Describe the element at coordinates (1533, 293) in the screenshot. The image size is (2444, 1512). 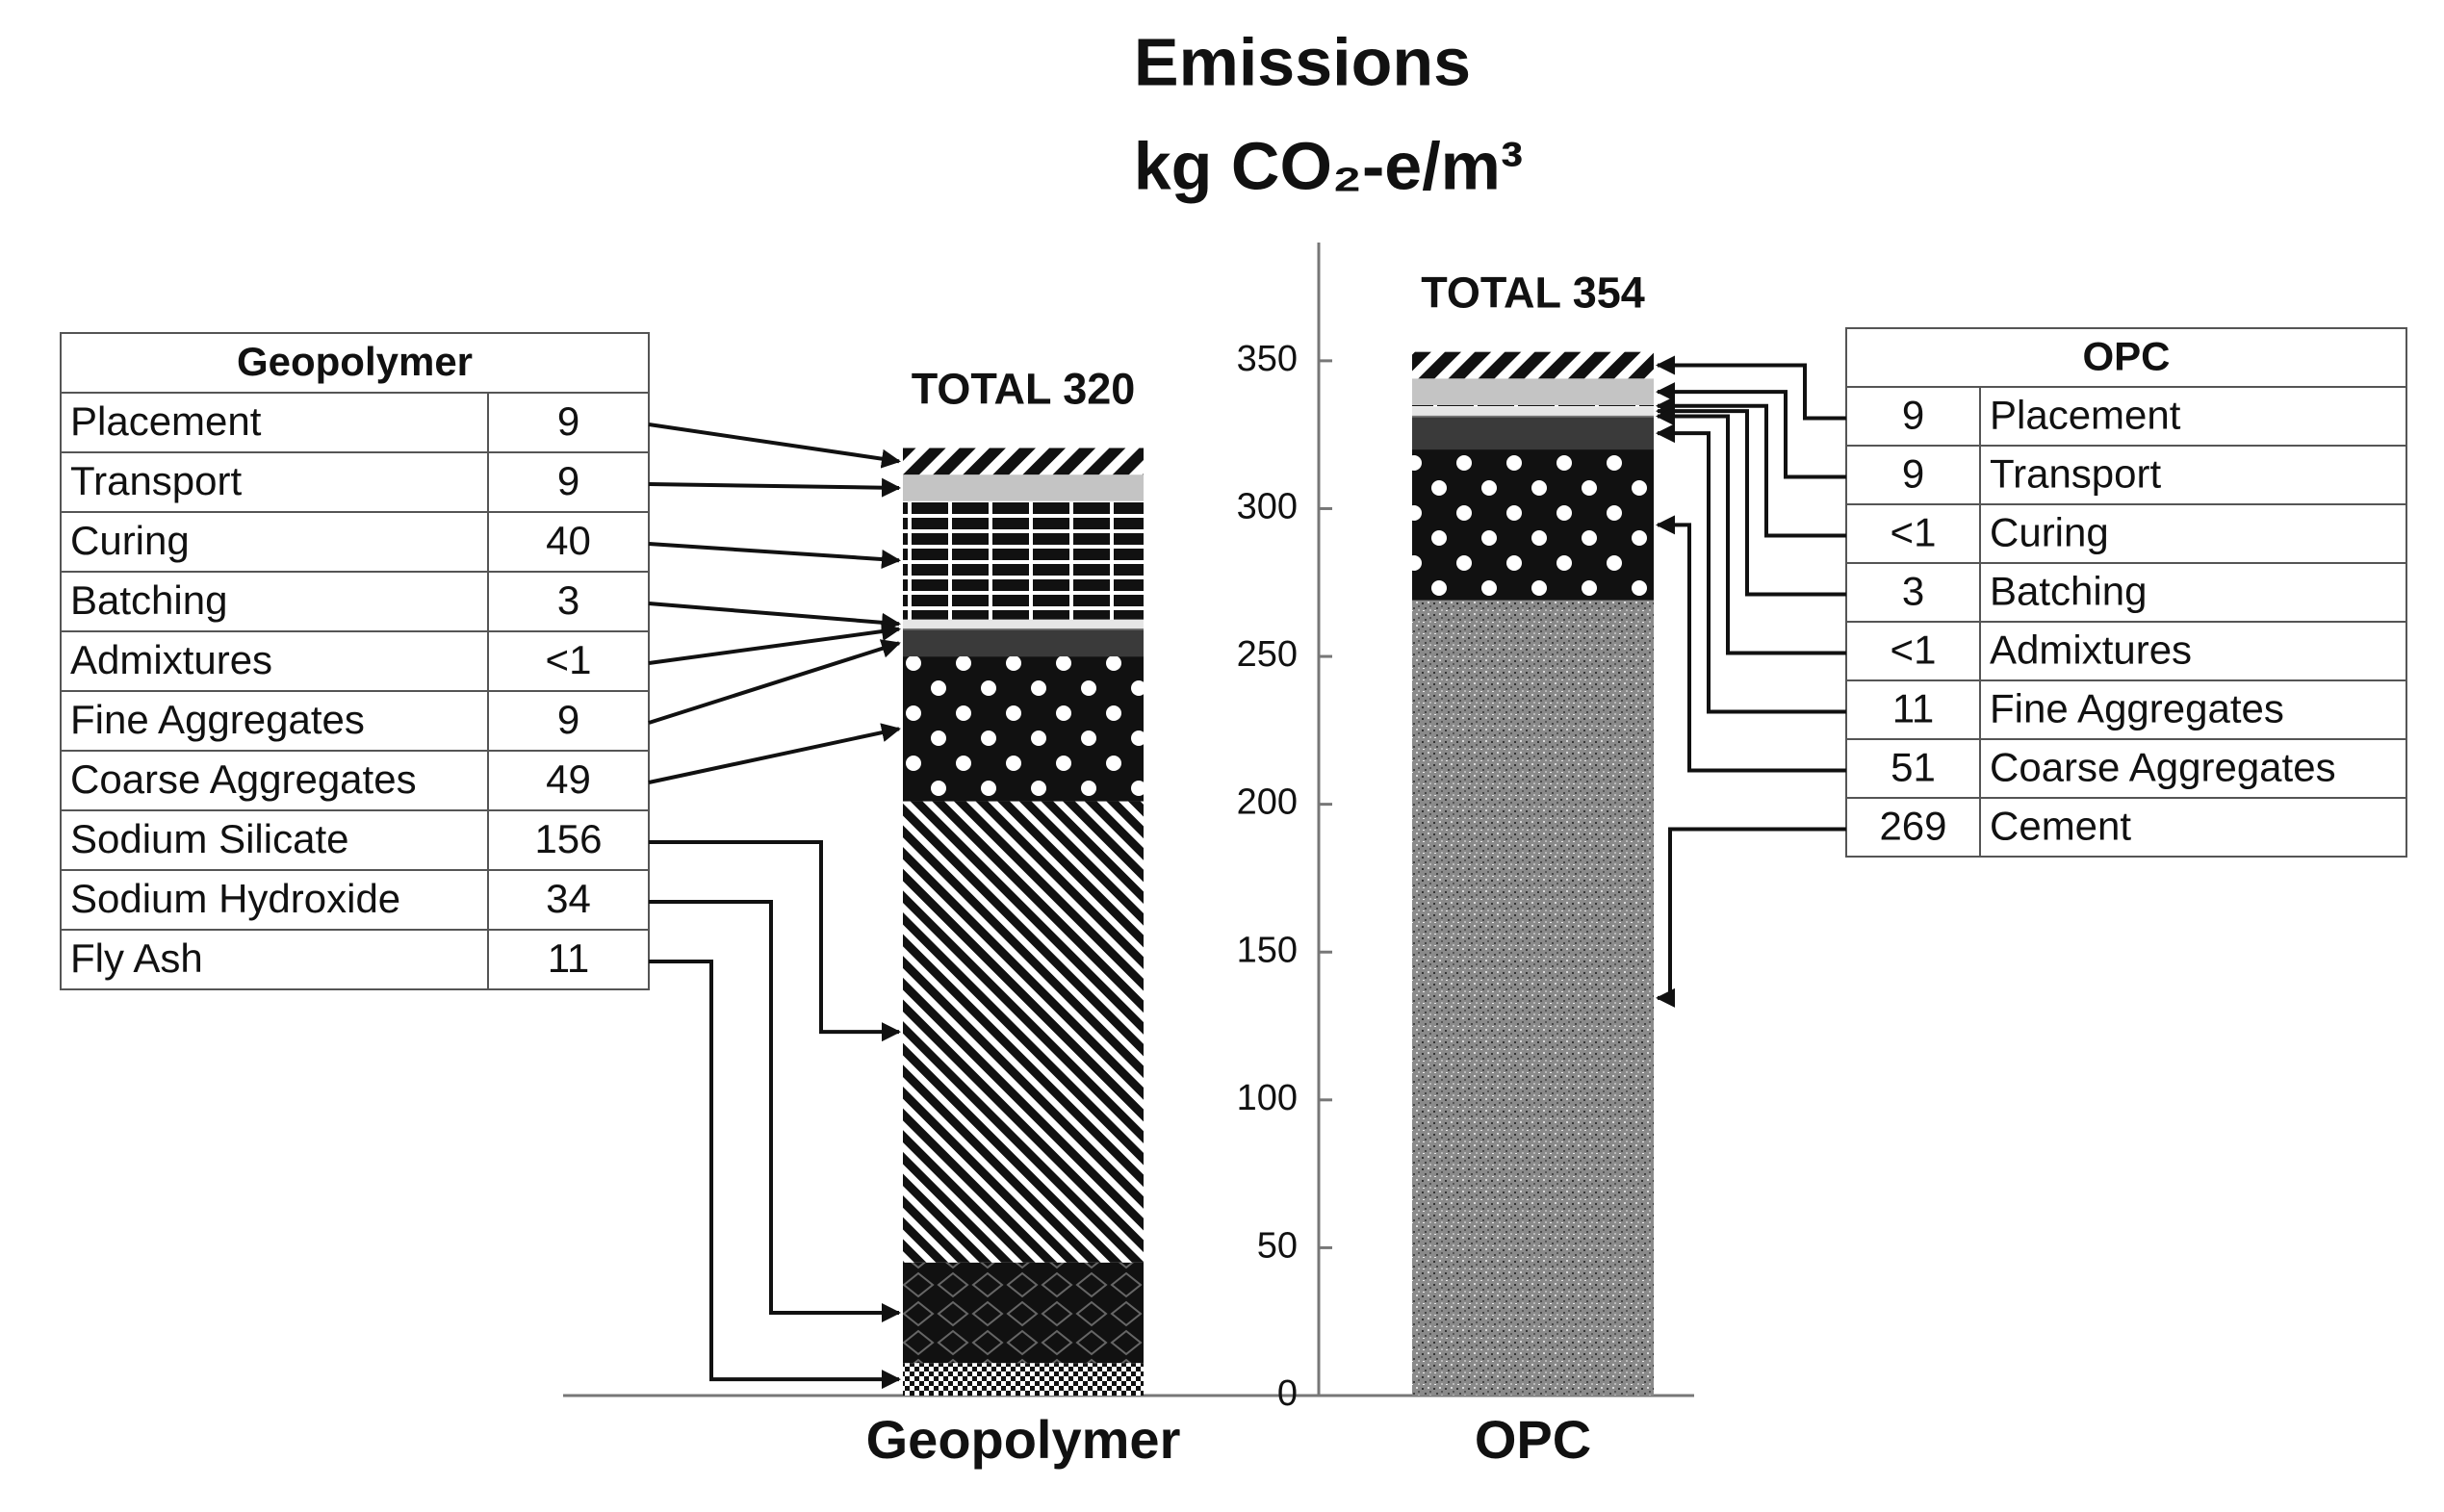
I see `total-label: TOTAL 354` at that location.